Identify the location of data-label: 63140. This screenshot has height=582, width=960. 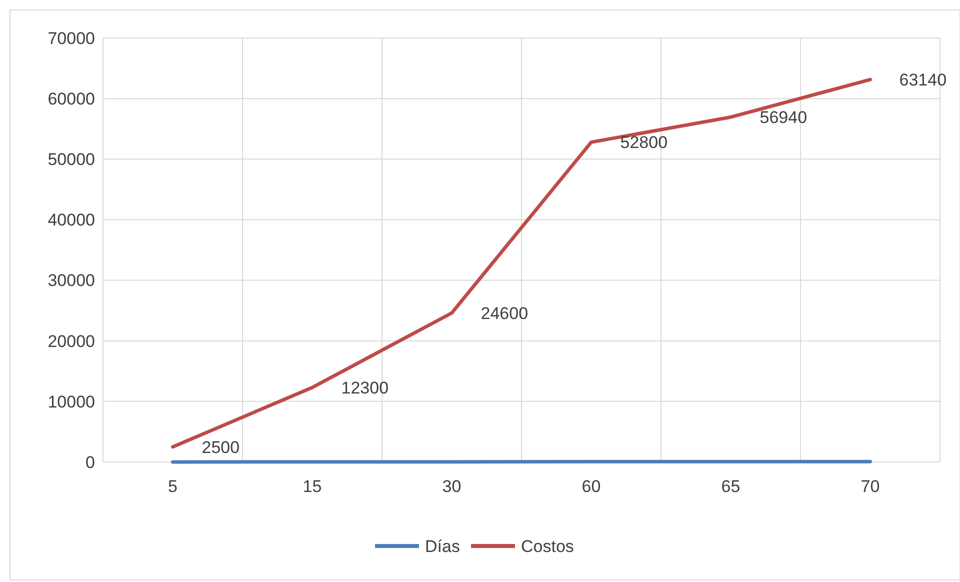
(923, 80).